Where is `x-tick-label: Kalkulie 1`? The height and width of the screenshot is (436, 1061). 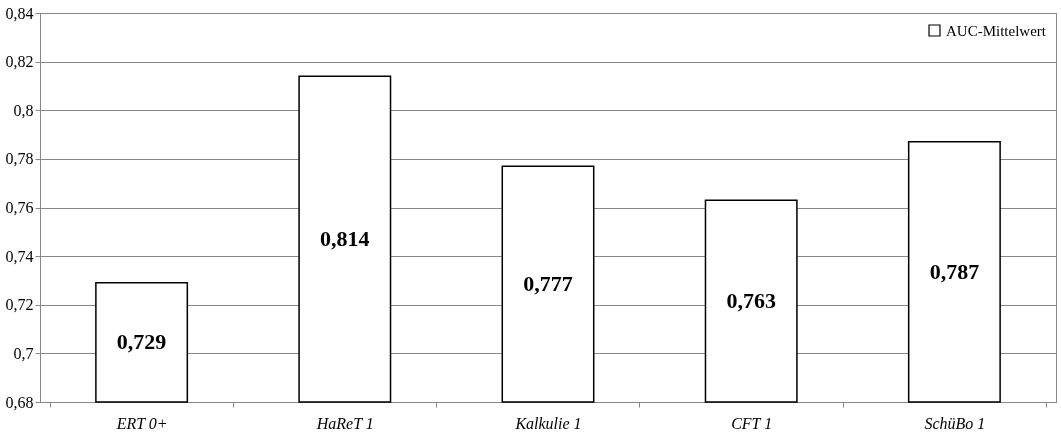
x-tick-label: Kalkulie 1 is located at coordinates (548, 423).